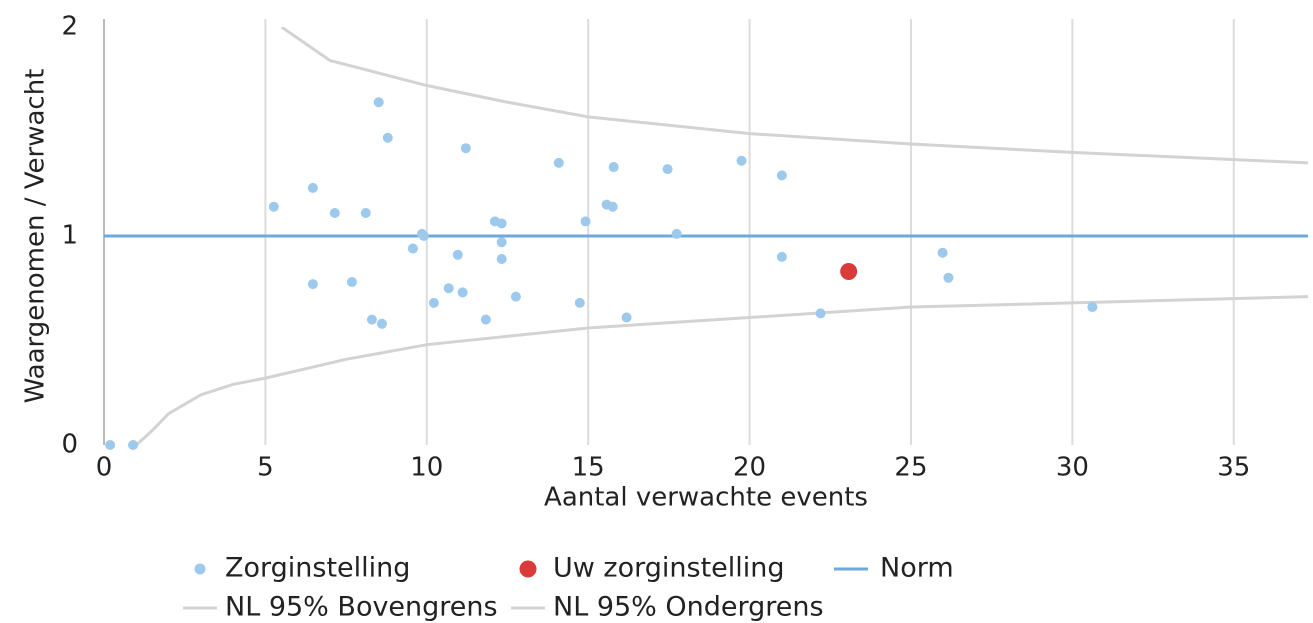  I want to click on x-tick-label: 30, so click(1072, 468).